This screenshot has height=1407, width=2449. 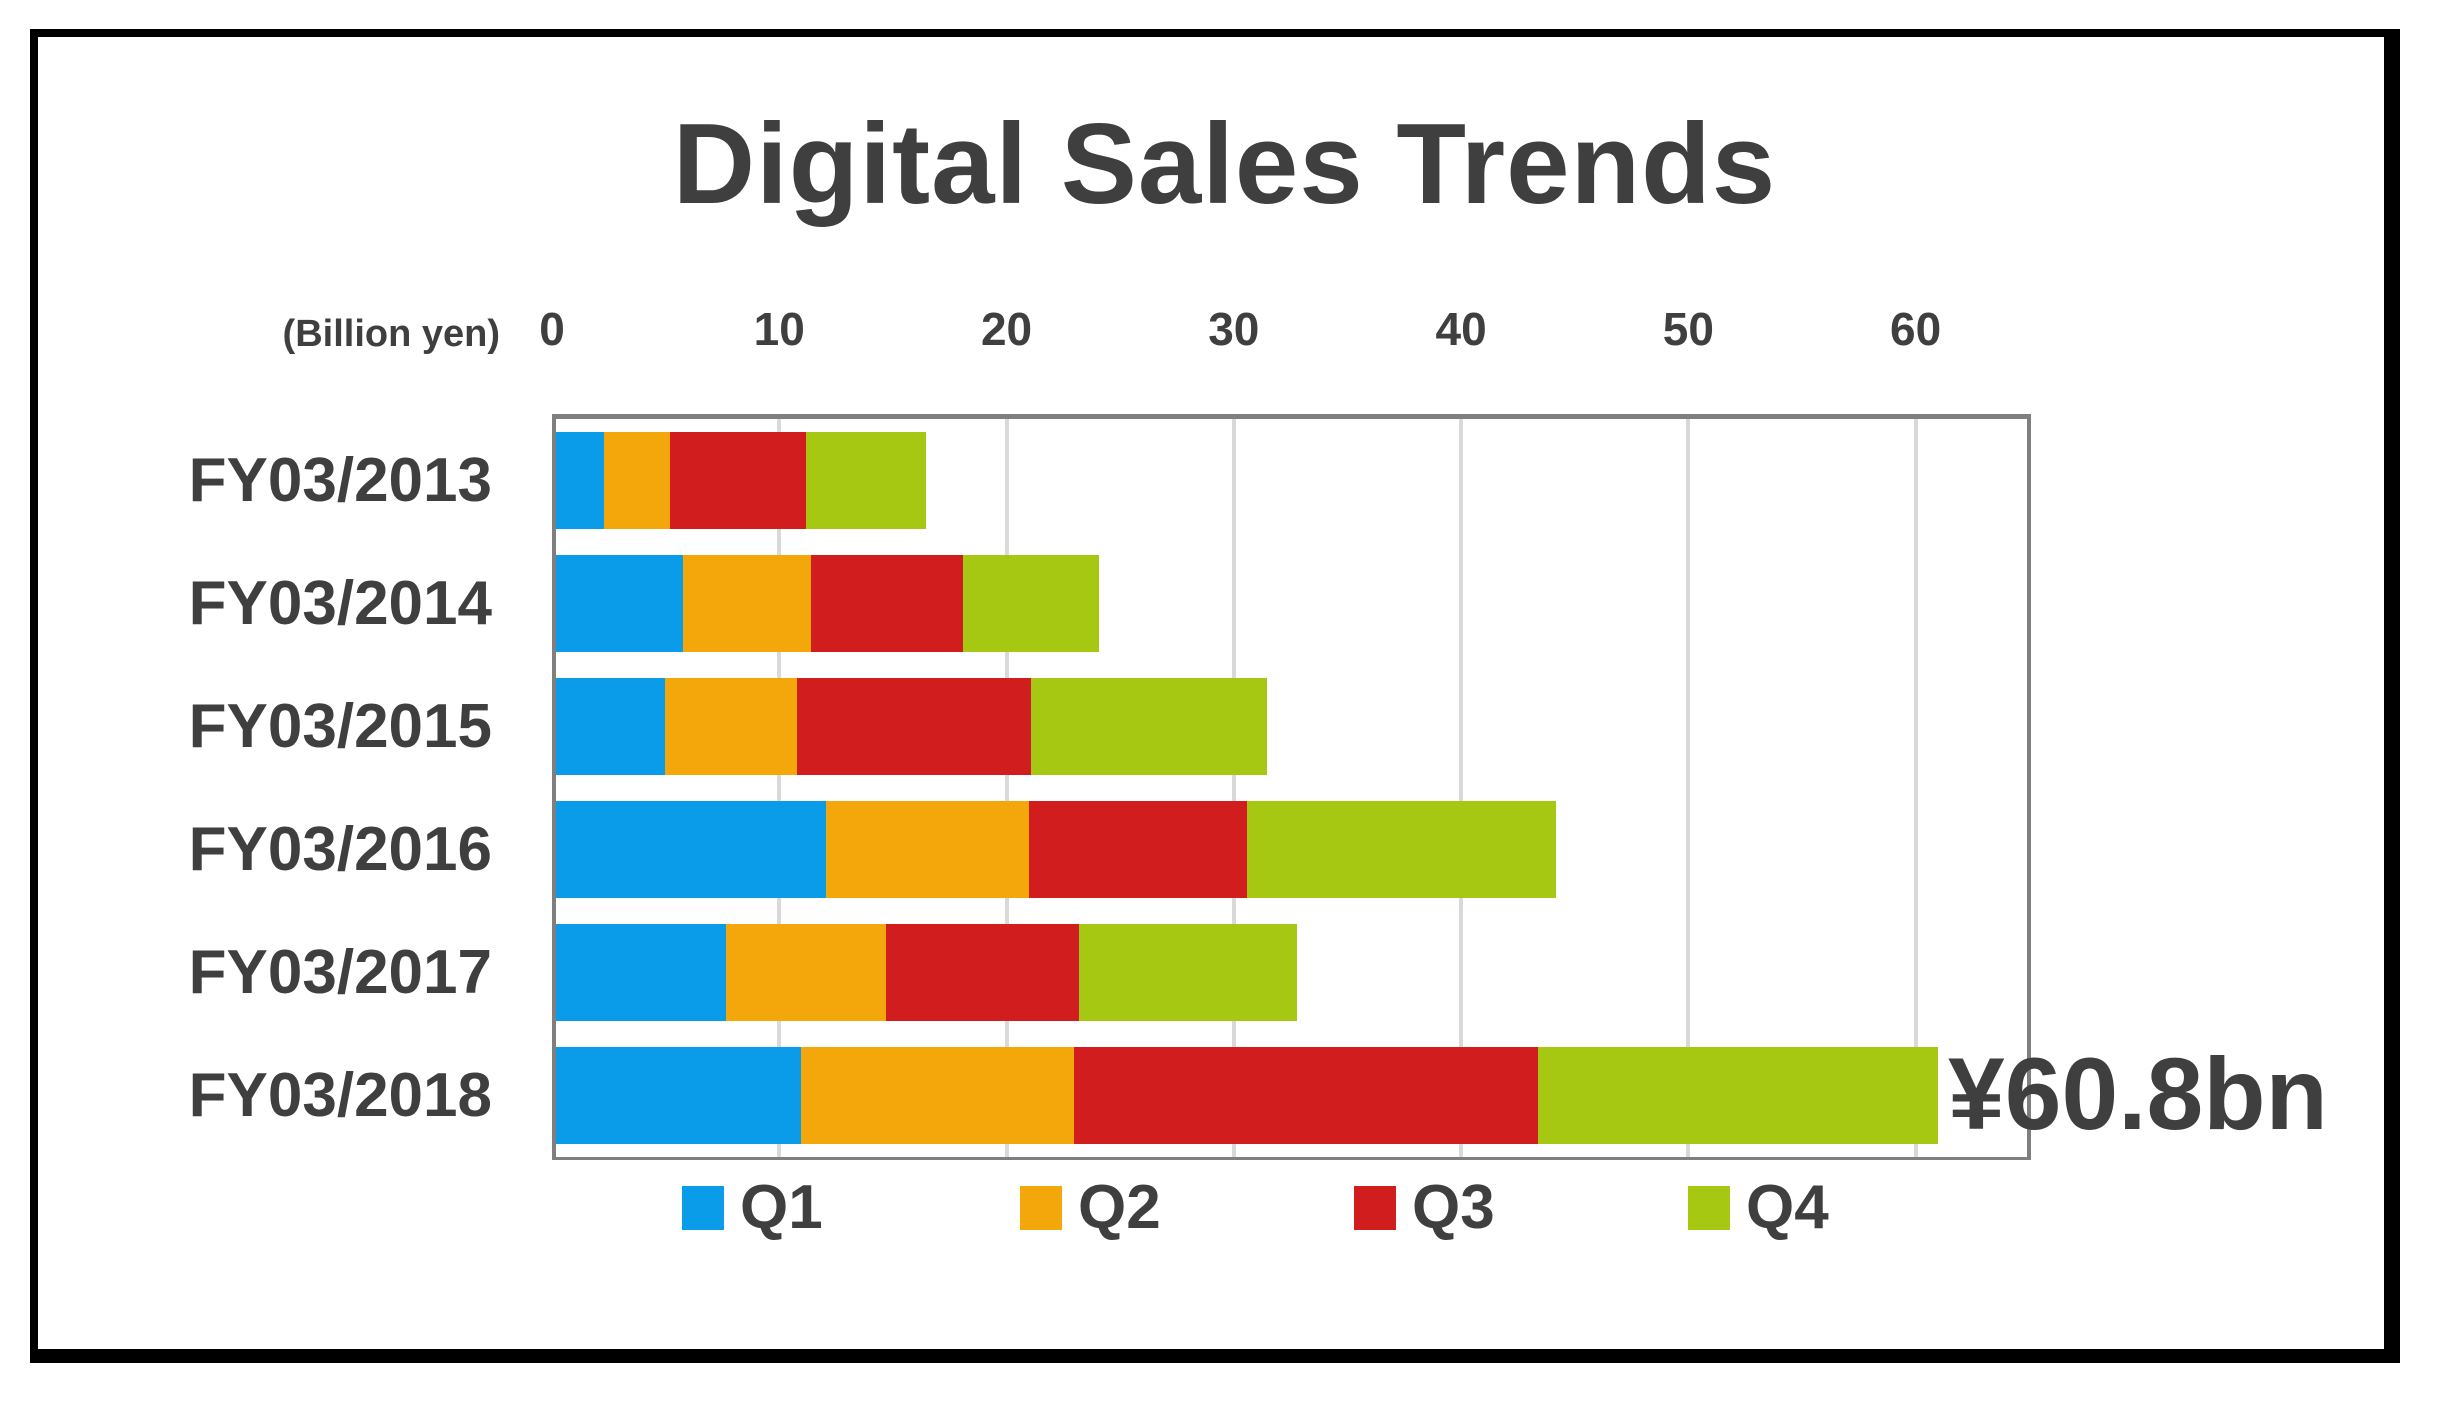 What do you see at coordinates (340, 1095) in the screenshot?
I see `category-label-fy03-2018: FY03/2018` at bounding box center [340, 1095].